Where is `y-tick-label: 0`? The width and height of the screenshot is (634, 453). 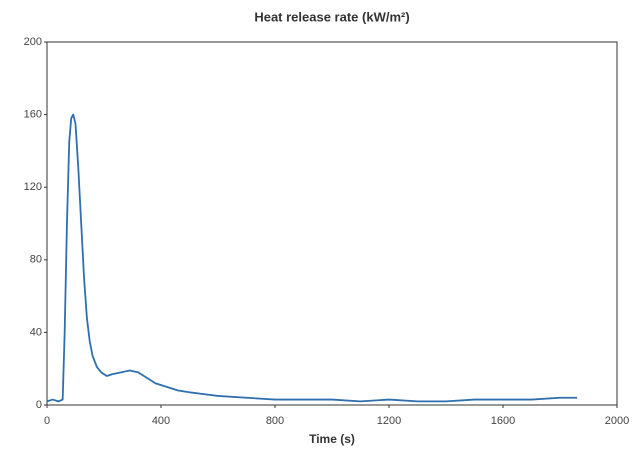 y-tick-label: 0 is located at coordinates (39, 405).